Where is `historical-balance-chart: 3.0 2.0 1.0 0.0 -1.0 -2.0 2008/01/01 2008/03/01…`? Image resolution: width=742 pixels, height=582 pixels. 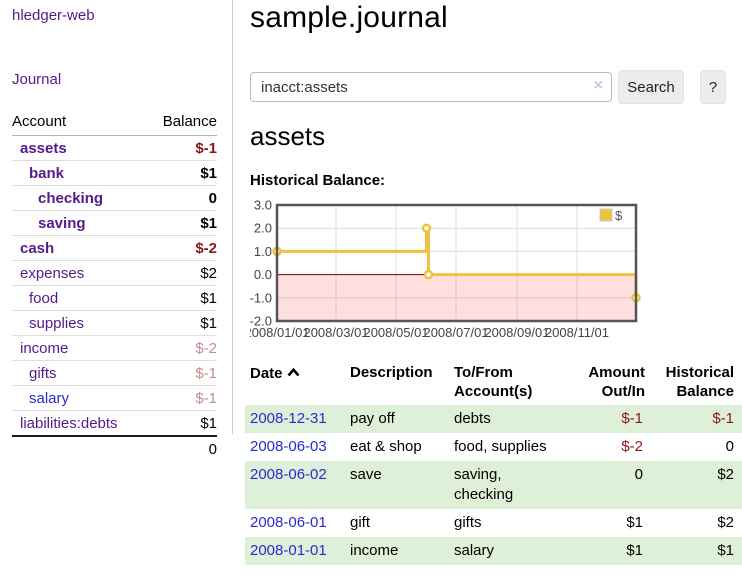 historical-balance-chart: 3.0 2.0 1.0 0.0 -1.0 -2.0 2008/01/01 2008/03/01… is located at coordinates (447, 272).